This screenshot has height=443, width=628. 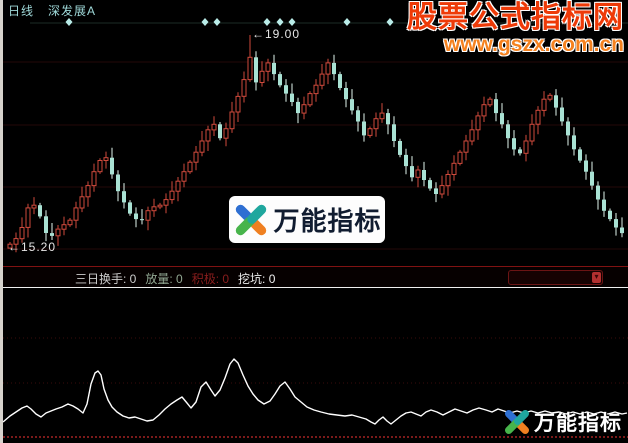 What do you see at coordinates (32, 247) in the screenshot?
I see `price-callout-low: ←15.20` at bounding box center [32, 247].